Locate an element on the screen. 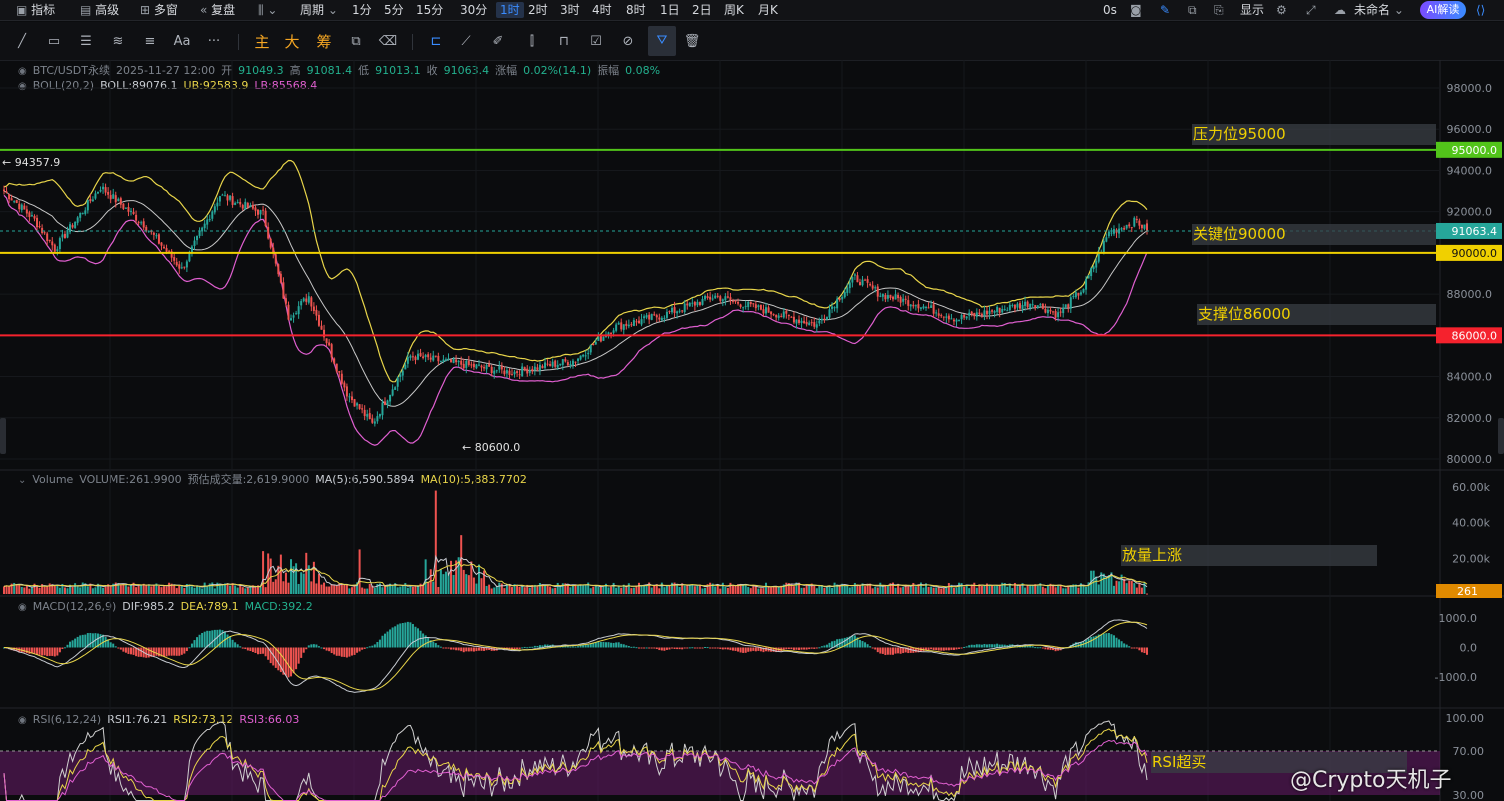  share-window-icon: ⧉ is located at coordinates (1192, 10).